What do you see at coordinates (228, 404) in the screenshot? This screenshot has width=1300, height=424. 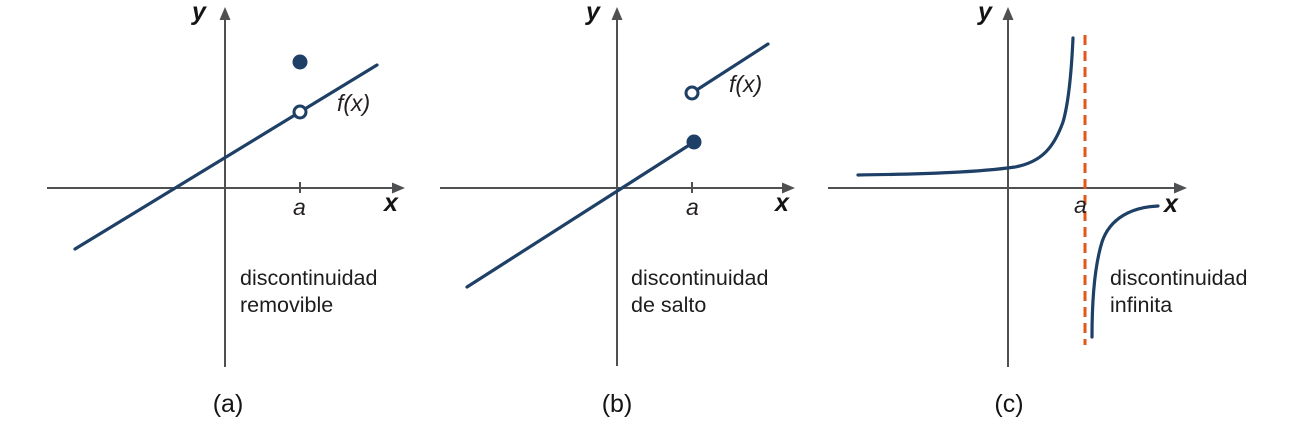 I see `panel-caption-a: (a)` at bounding box center [228, 404].